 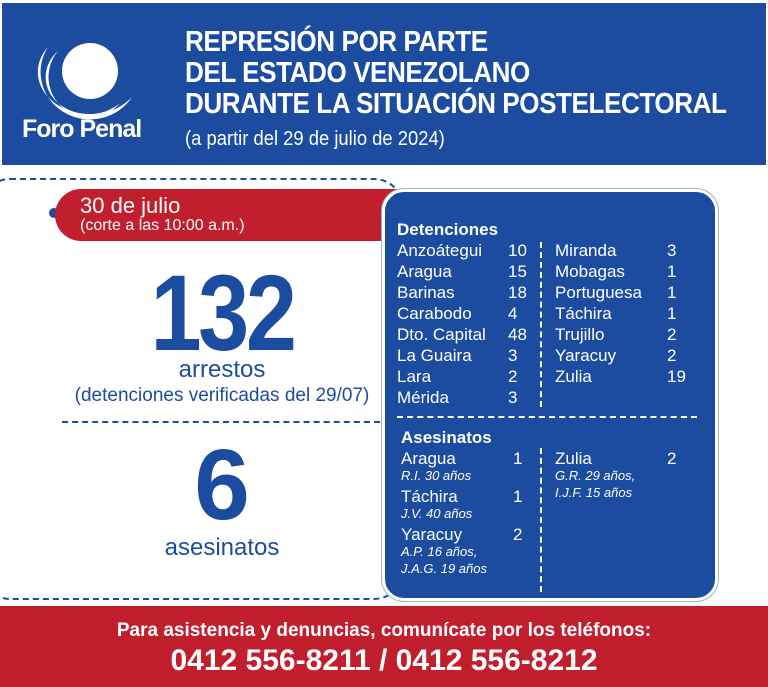 What do you see at coordinates (456, 104) in the screenshot?
I see `title-line: DURANTE LA SITUACIÓN POSTELECTORAL` at bounding box center [456, 104].